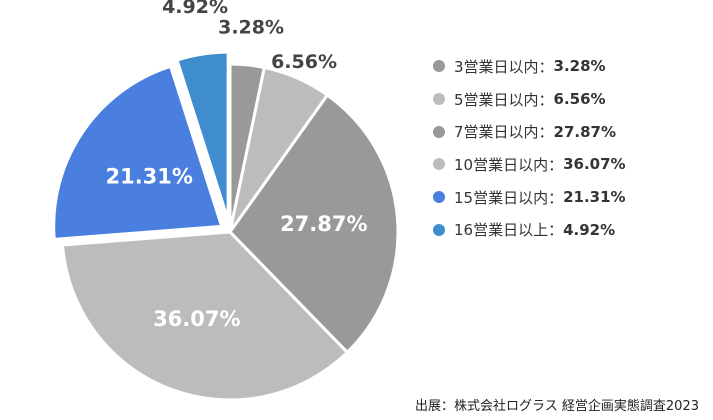 Image resolution: width=713 pixels, height=420 pixels. I want to click on legend-item: 3営業日以内： 3.28%, so click(529, 66).